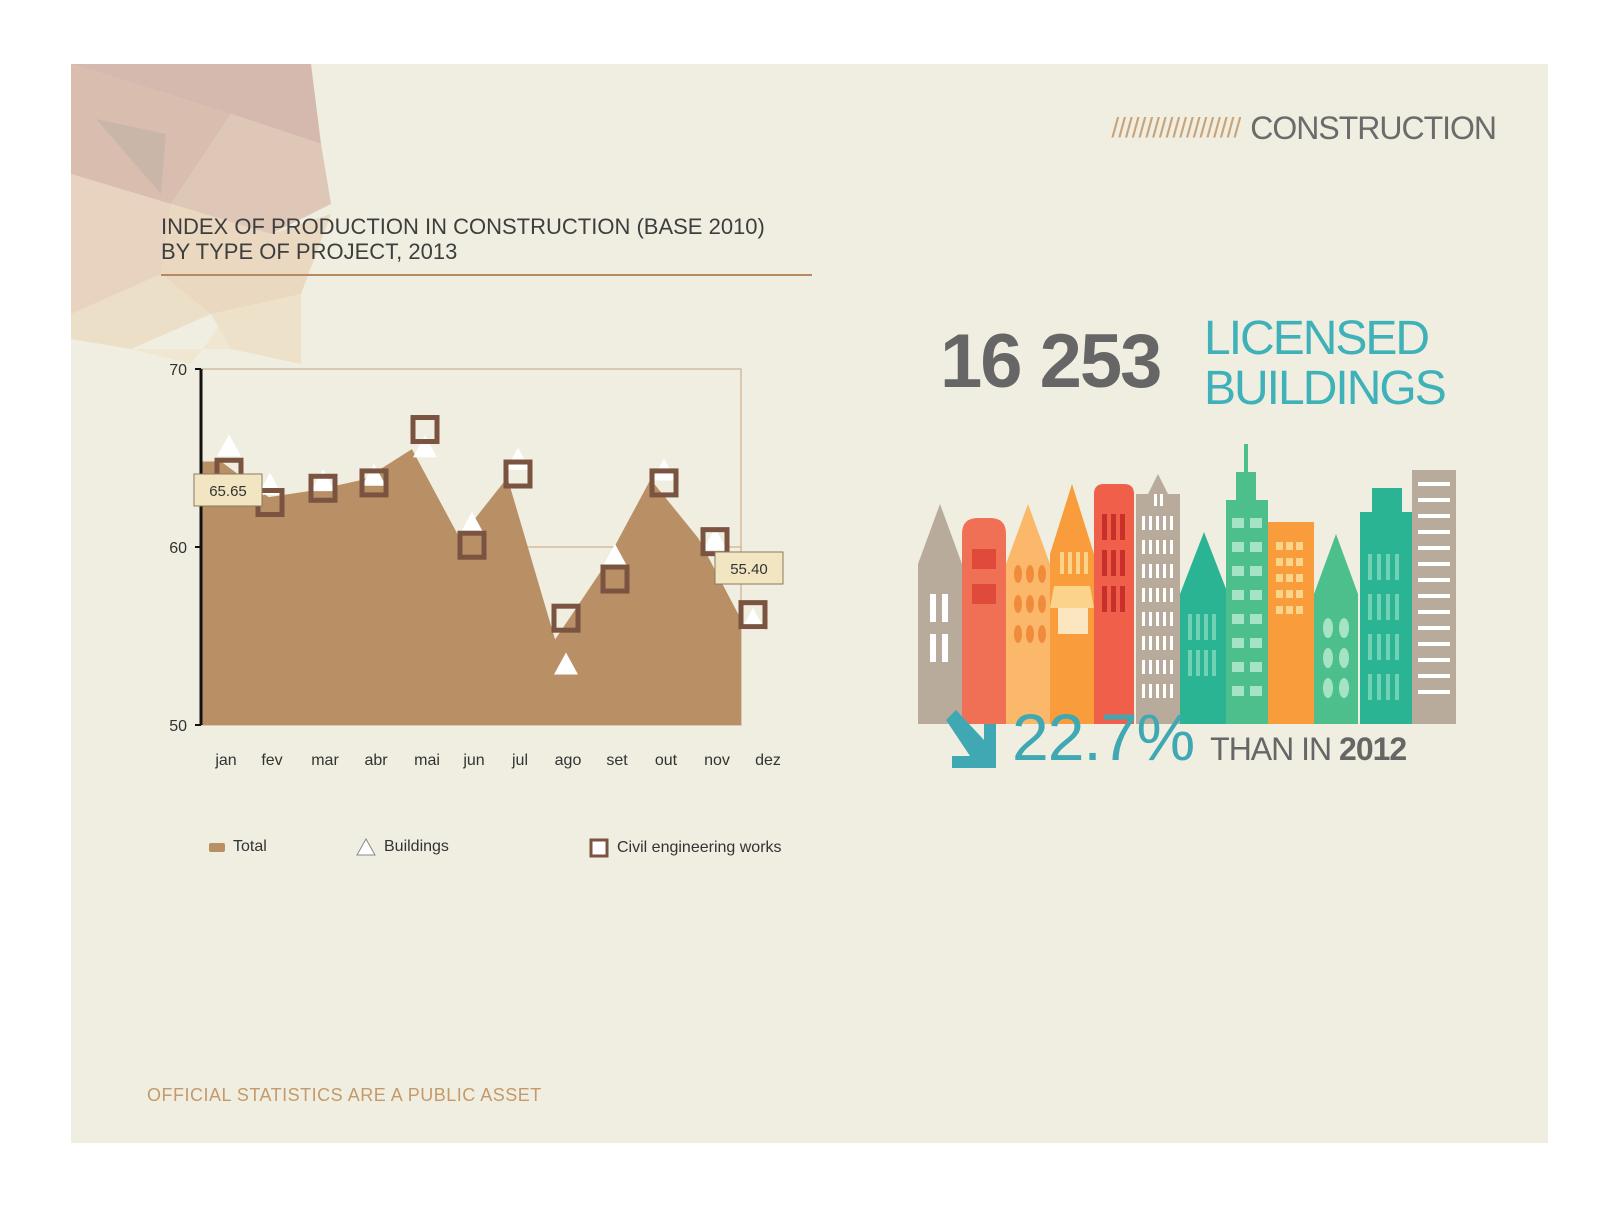 The width and height of the screenshot is (1610, 1215). I want to click on city-skyline-illustration, so click(1187, 584).